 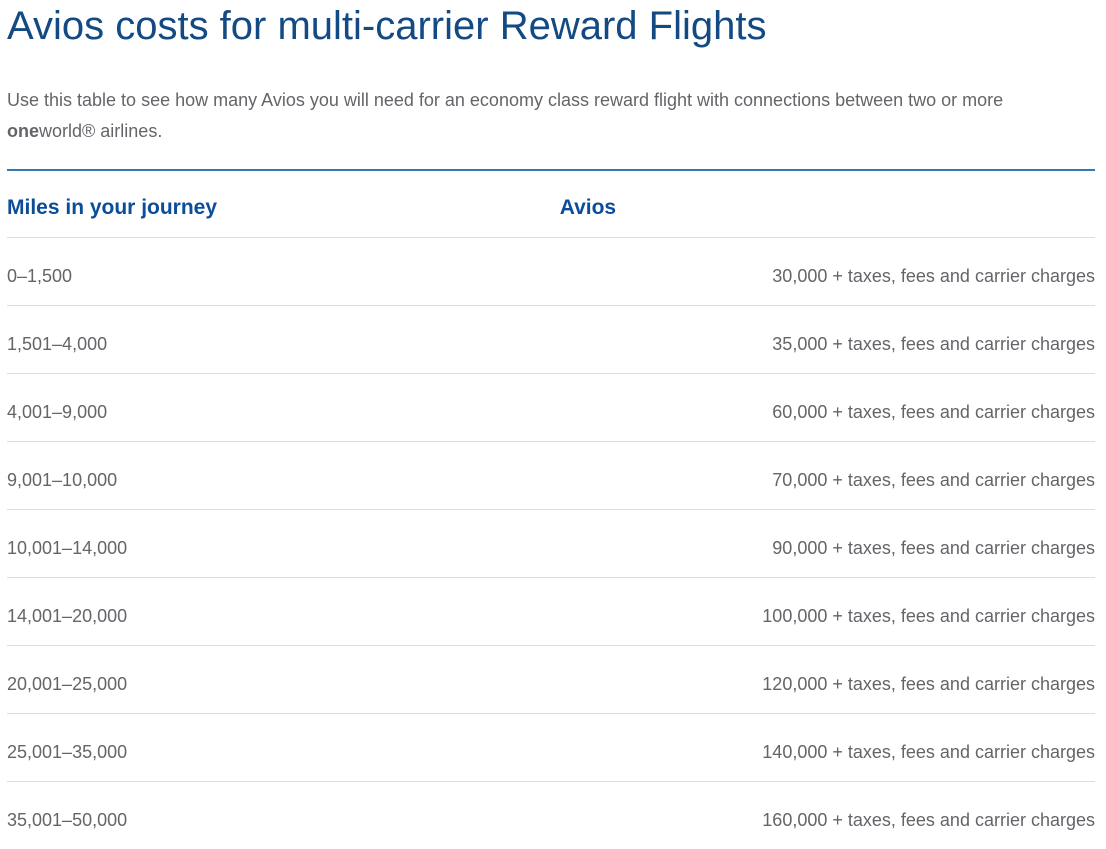 I want to click on table-header: Miles in your journey Avios, so click(x=551, y=204).